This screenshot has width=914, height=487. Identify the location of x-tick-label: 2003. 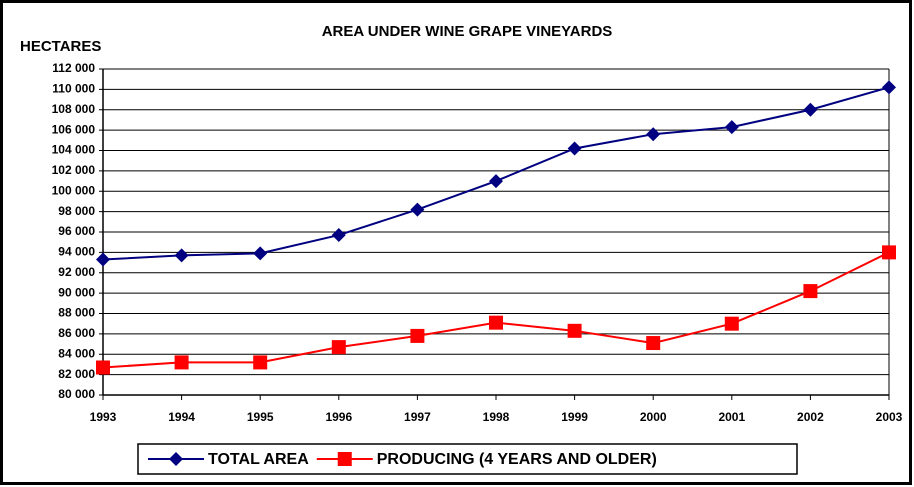
(889, 417).